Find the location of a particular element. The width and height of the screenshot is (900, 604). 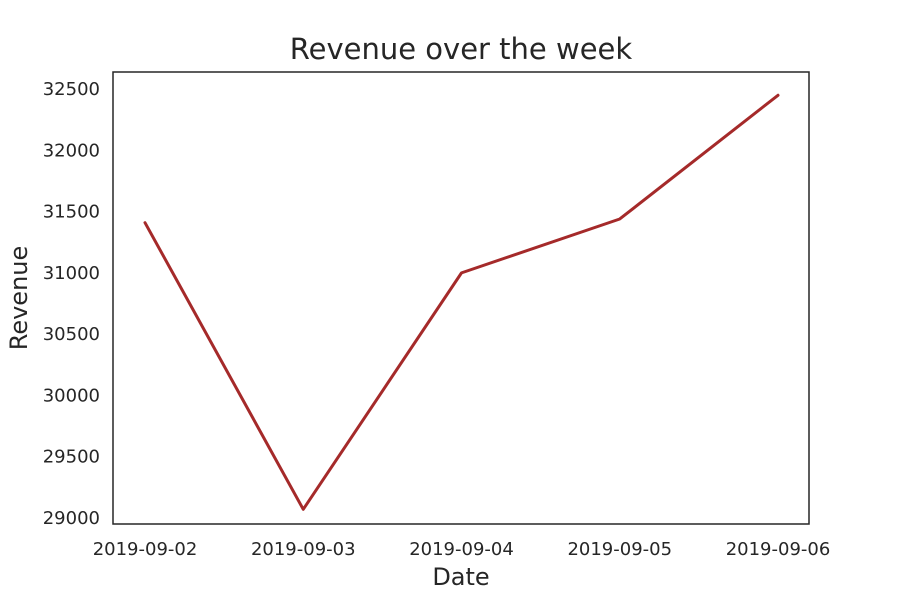

y-tick-label: 32000 is located at coordinates (71, 150).